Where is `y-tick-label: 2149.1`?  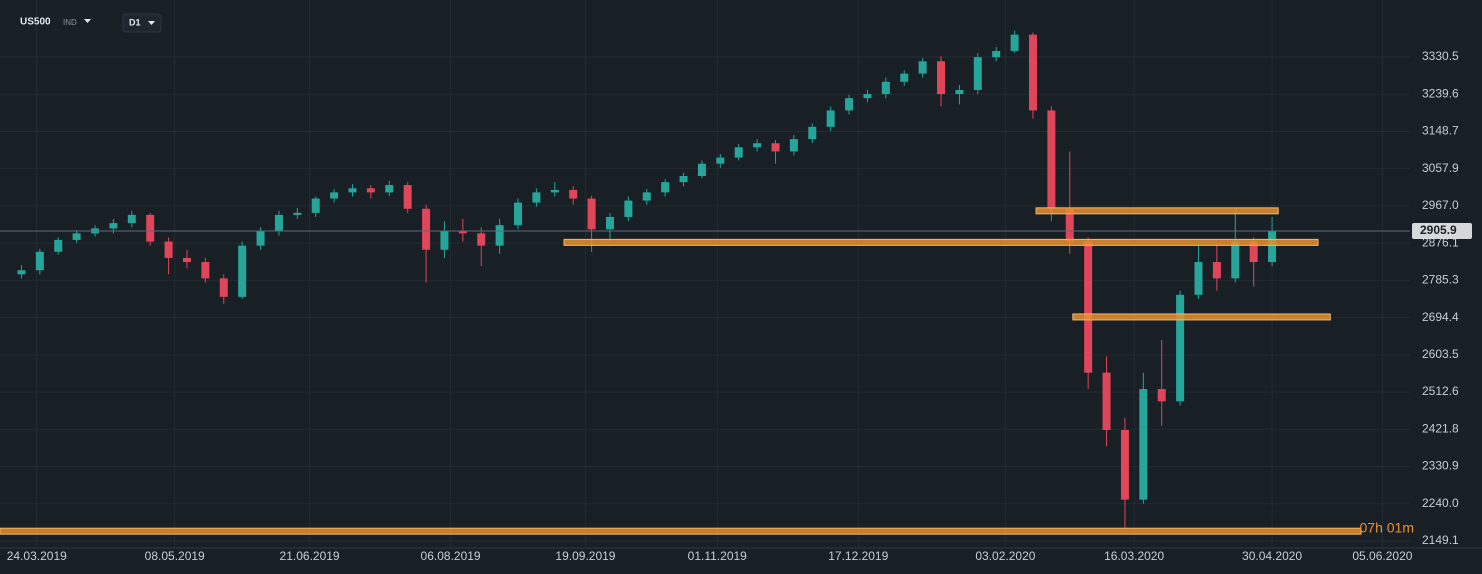 y-tick-label: 2149.1 is located at coordinates (1440, 540).